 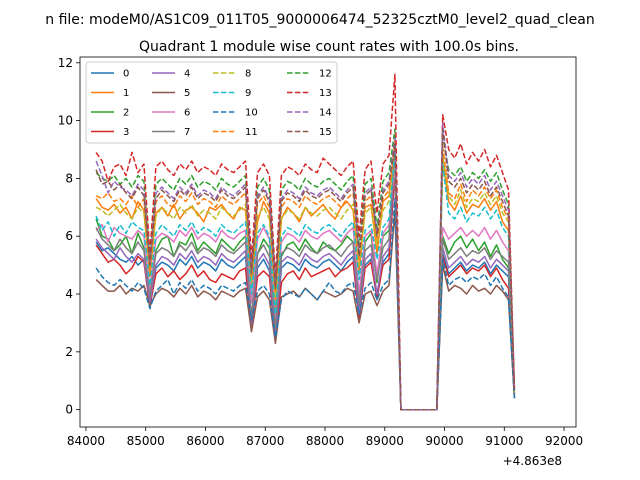 I want to click on y-tick-label: 6, so click(x=69, y=236).